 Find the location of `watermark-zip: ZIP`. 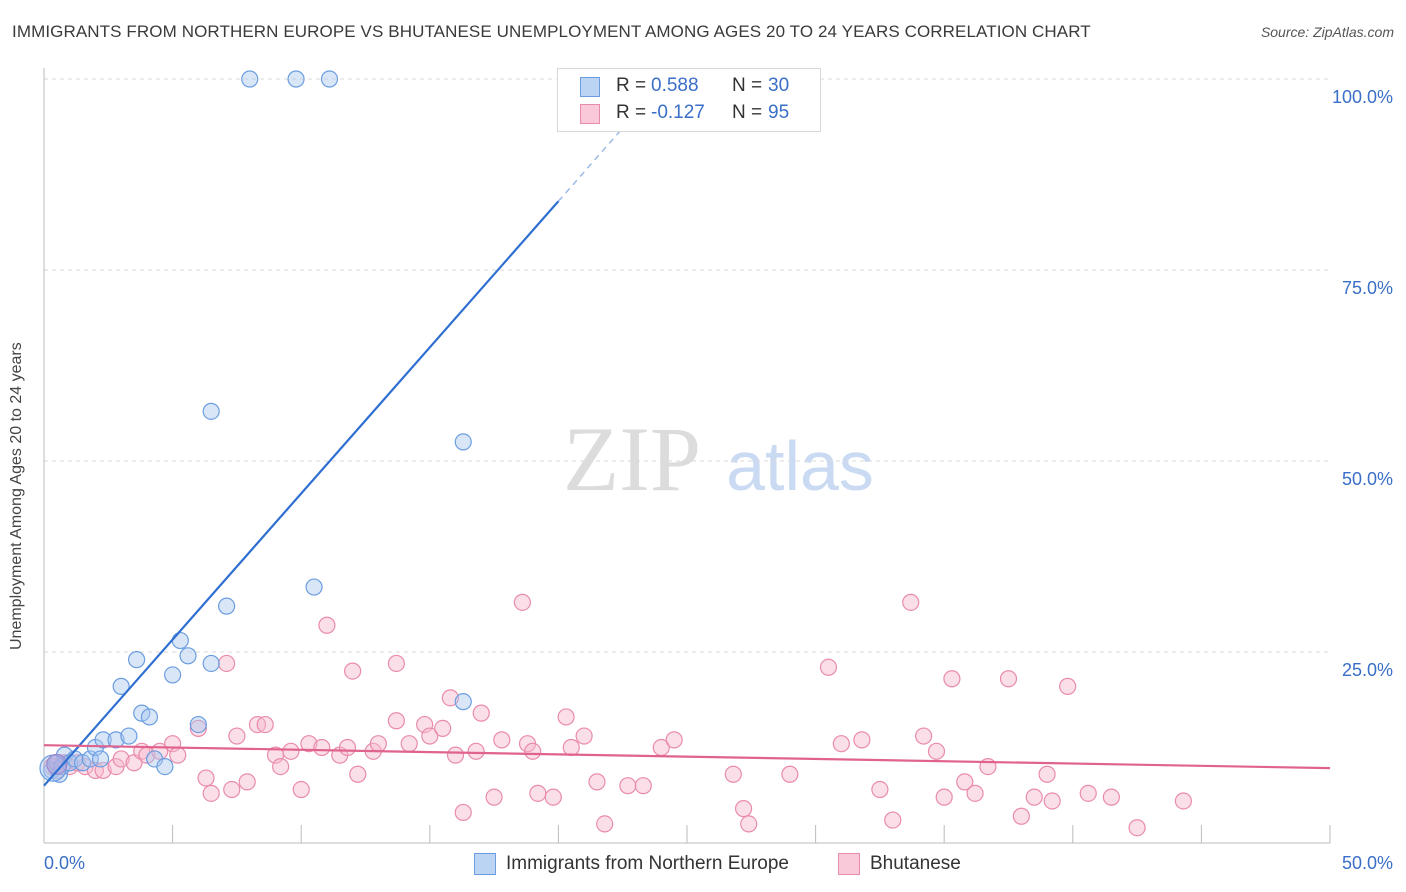

watermark-zip: ZIP is located at coordinates (632, 459).